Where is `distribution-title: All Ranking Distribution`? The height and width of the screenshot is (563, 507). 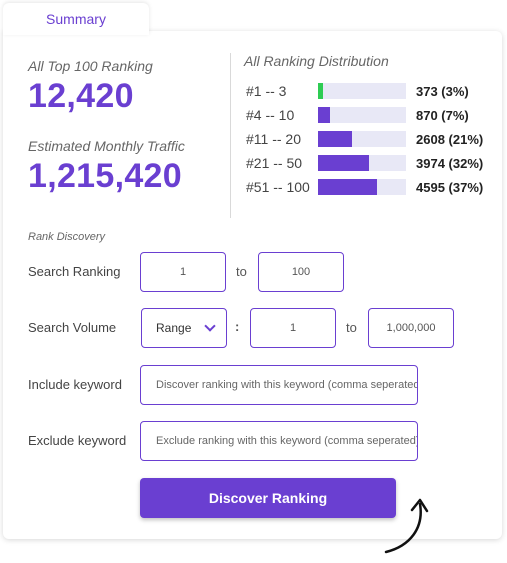 distribution-title: All Ranking Distribution is located at coordinates (316, 61).